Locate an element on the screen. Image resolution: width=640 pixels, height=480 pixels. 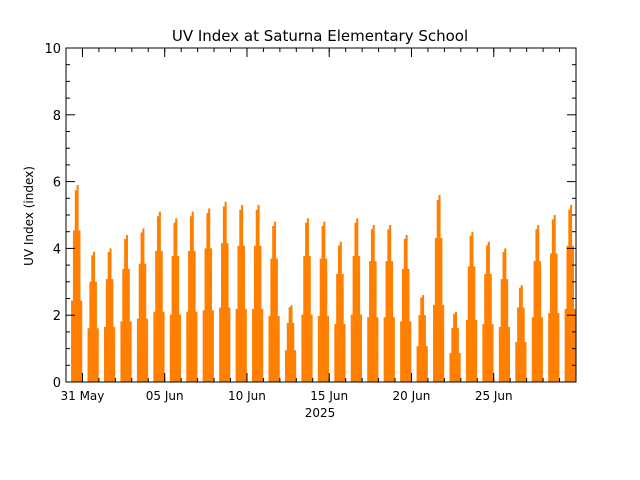
y-tick-label: 8 is located at coordinates (57, 116).